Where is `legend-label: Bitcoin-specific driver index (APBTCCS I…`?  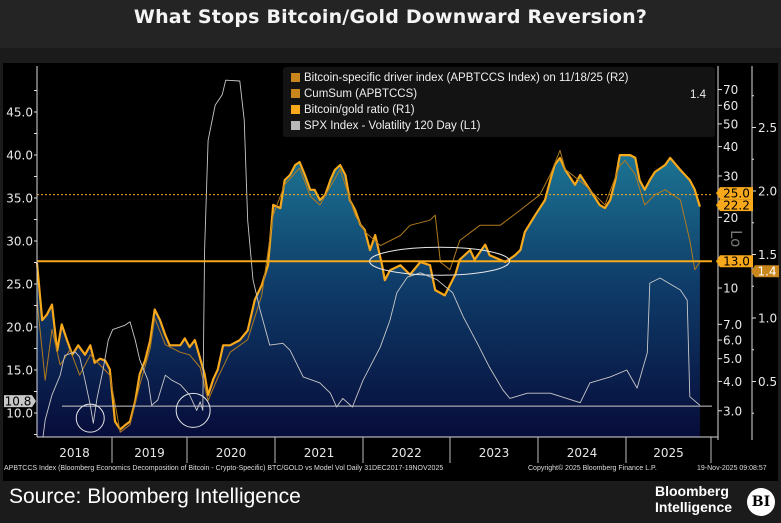 legend-label: Bitcoin-specific driver index (APBTCCS I… is located at coordinates (466, 78).